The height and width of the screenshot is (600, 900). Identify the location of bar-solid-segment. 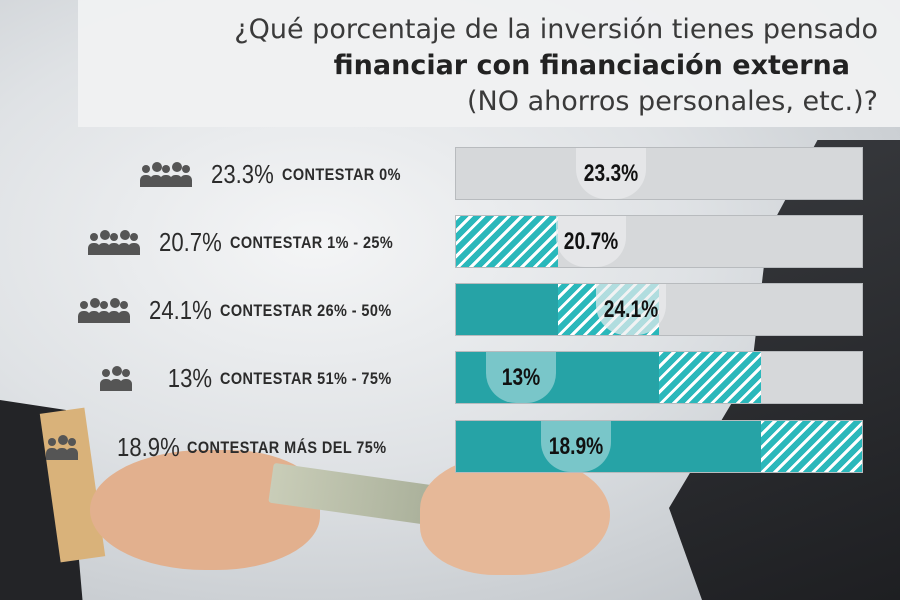
(507, 309).